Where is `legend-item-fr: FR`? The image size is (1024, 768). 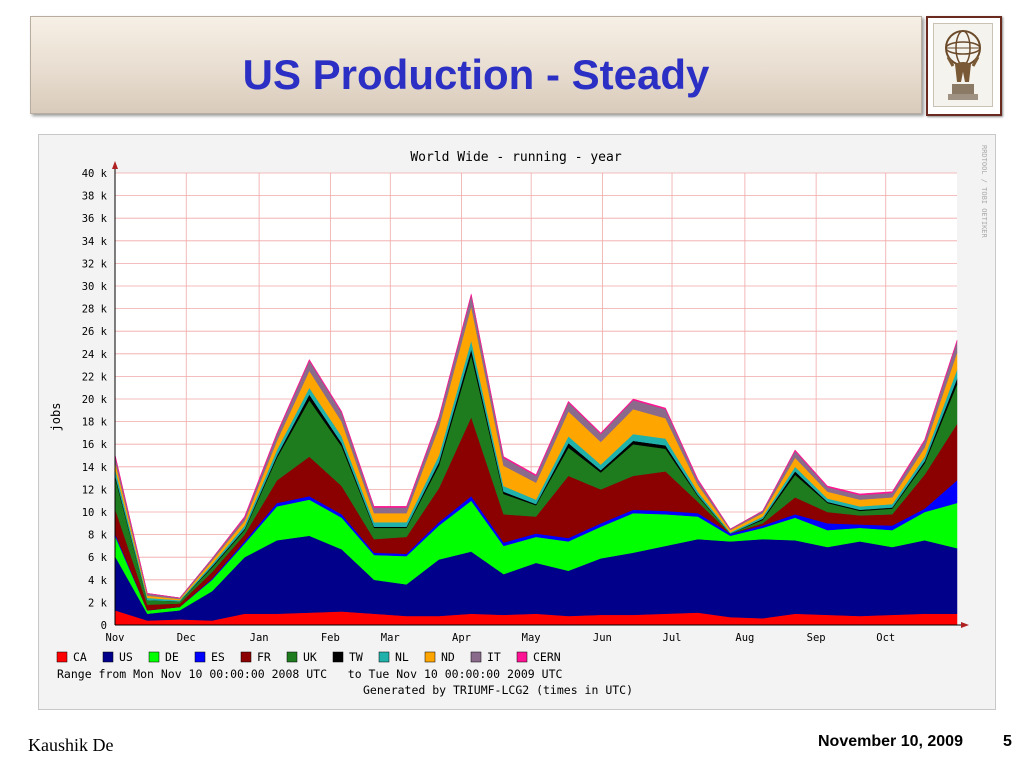 legend-item-fr: FR is located at coordinates (255, 657).